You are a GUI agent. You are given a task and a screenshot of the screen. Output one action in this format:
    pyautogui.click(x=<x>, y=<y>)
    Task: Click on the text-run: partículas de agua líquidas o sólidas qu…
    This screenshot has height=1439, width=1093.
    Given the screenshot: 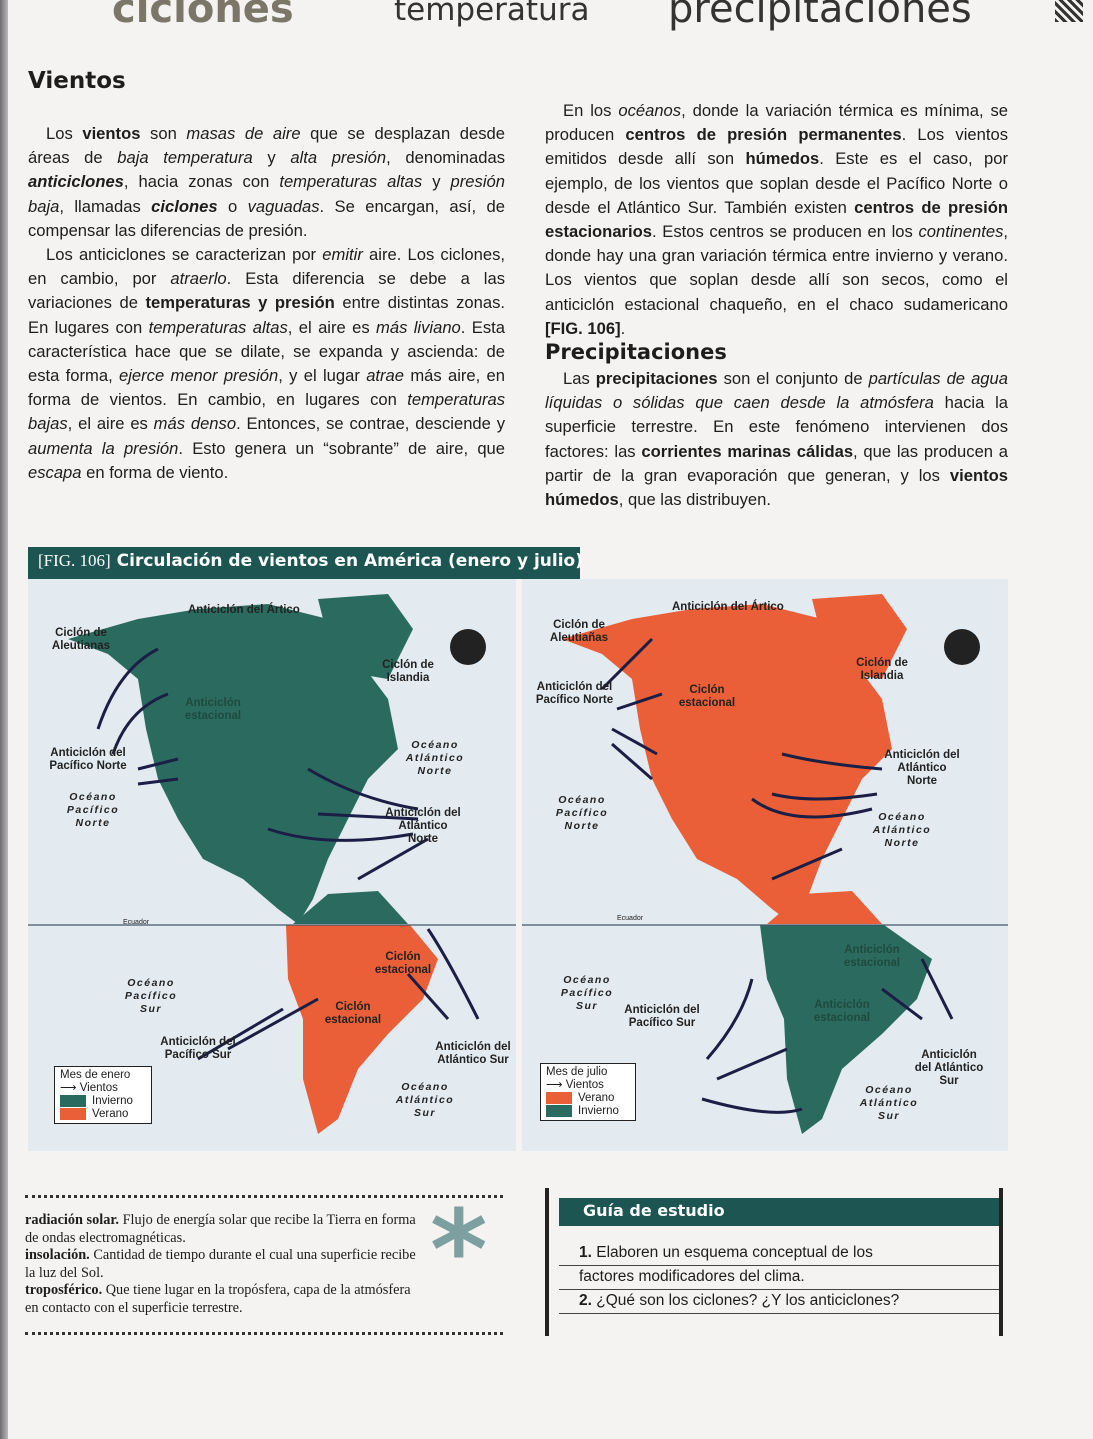 What is the action you would take?
    pyautogui.click(x=776, y=391)
    